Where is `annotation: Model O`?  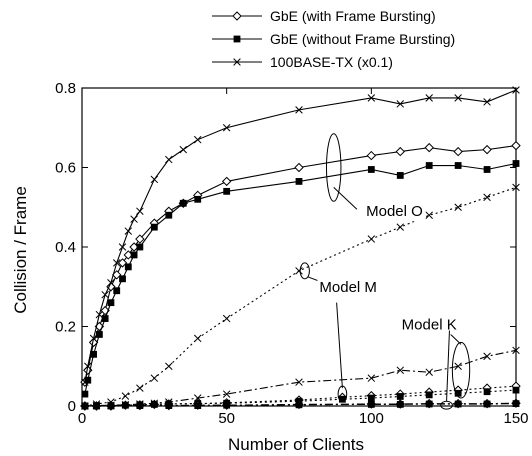
annotation: Model O is located at coordinates (375, 177).